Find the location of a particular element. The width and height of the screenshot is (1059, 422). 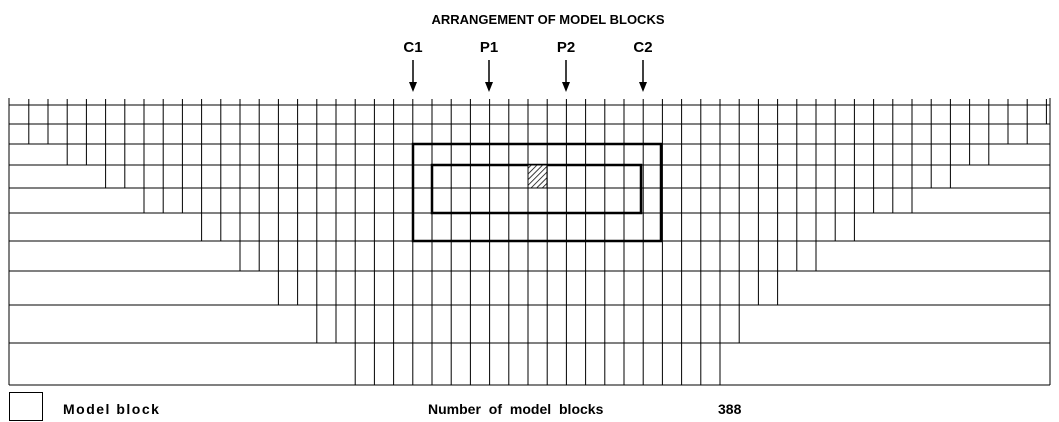

markers: C1 P1 P2 C2 is located at coordinates (528, 65).